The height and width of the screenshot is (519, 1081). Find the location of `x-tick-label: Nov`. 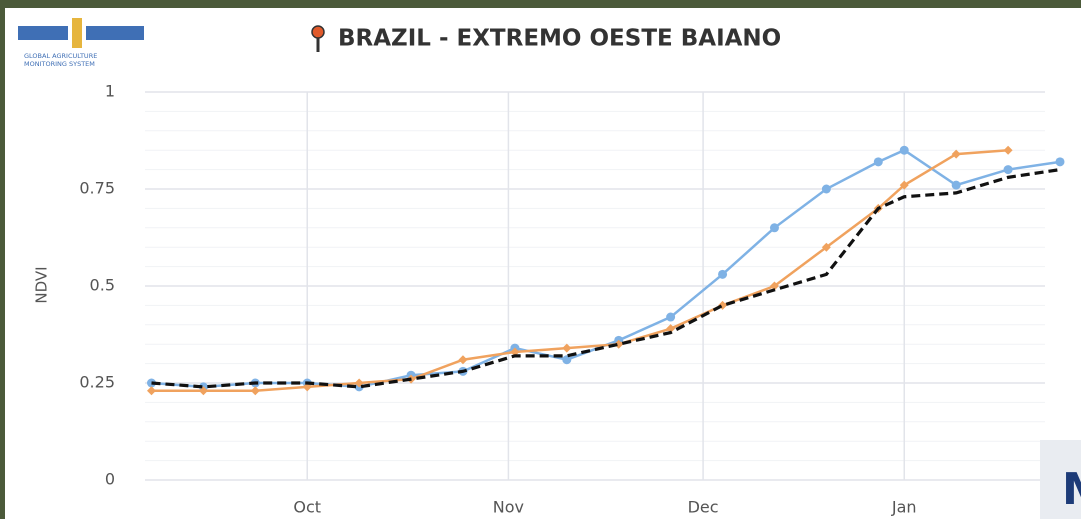

x-tick-label: Nov is located at coordinates (508, 507).